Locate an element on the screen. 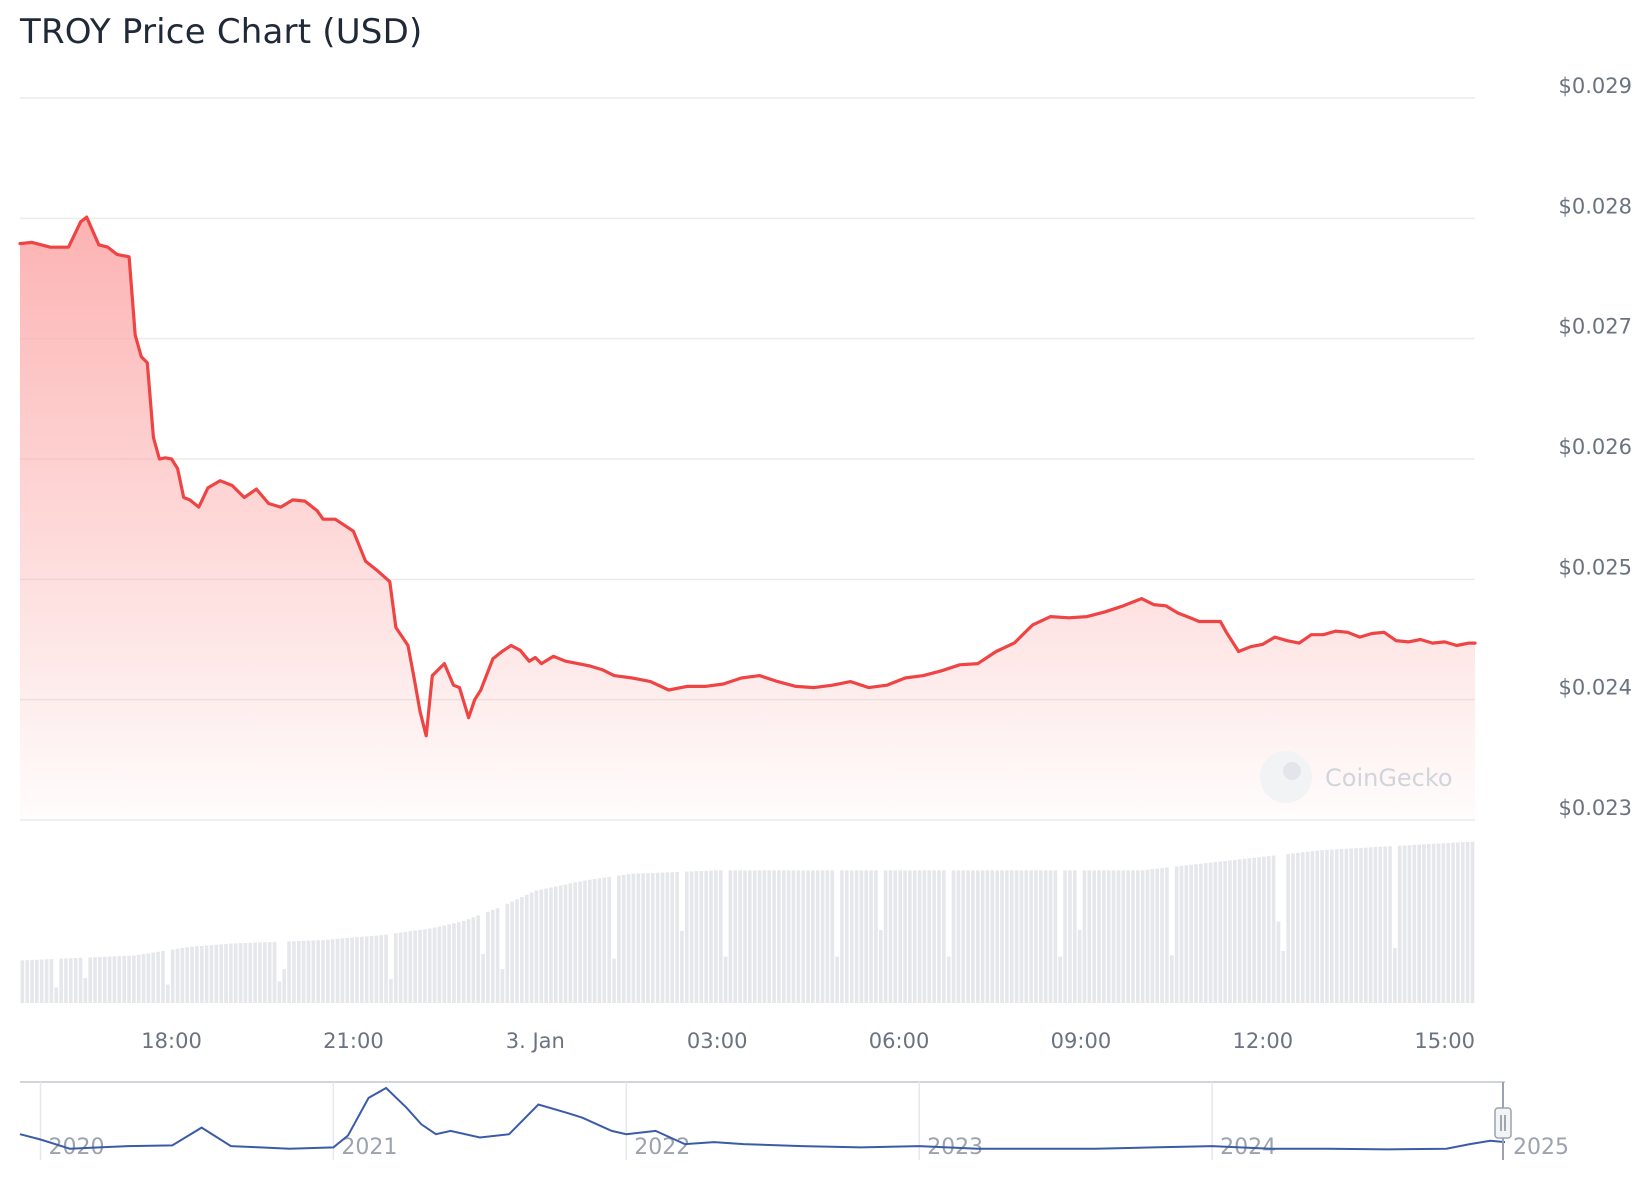  y-tick-label: $0.024 is located at coordinates (1595, 688).